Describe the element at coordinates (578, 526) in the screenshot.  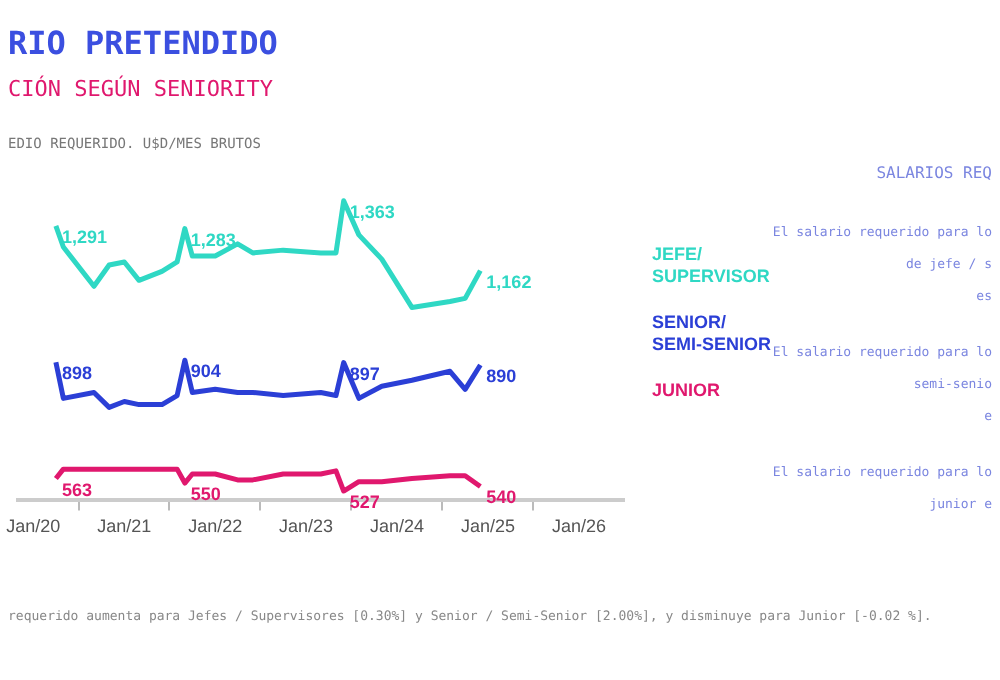
I see `x-tick-label: Jan/26` at that location.